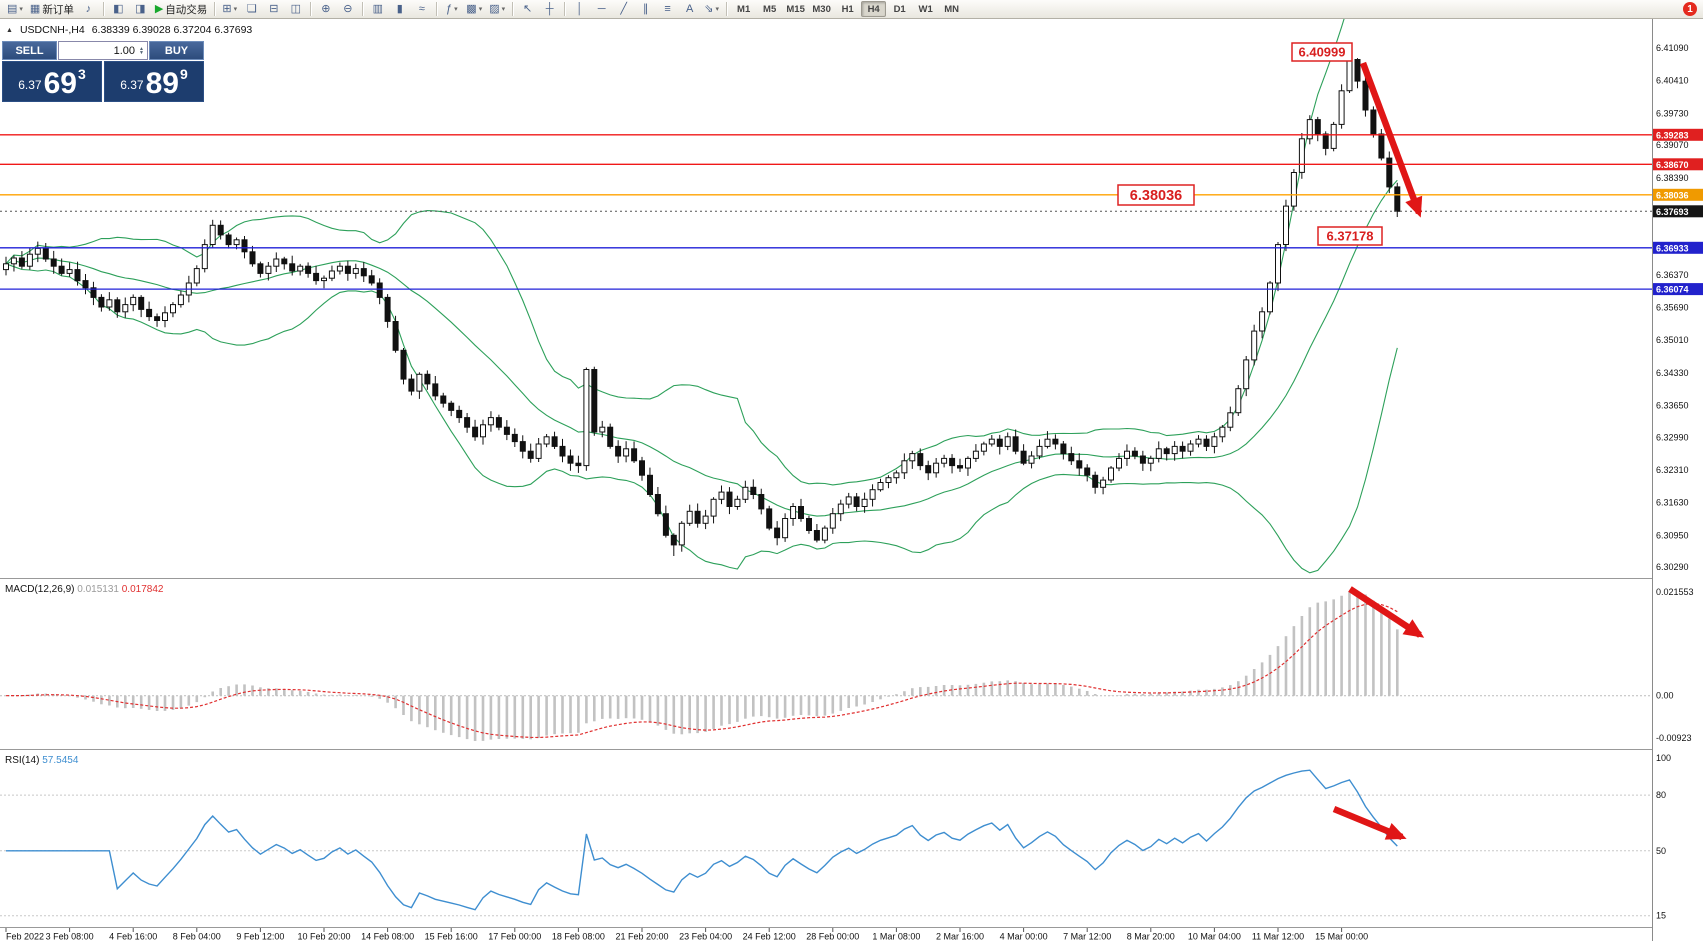  Describe the element at coordinates (744, 9) in the screenshot. I see `timeframe-m1: M1` at that location.